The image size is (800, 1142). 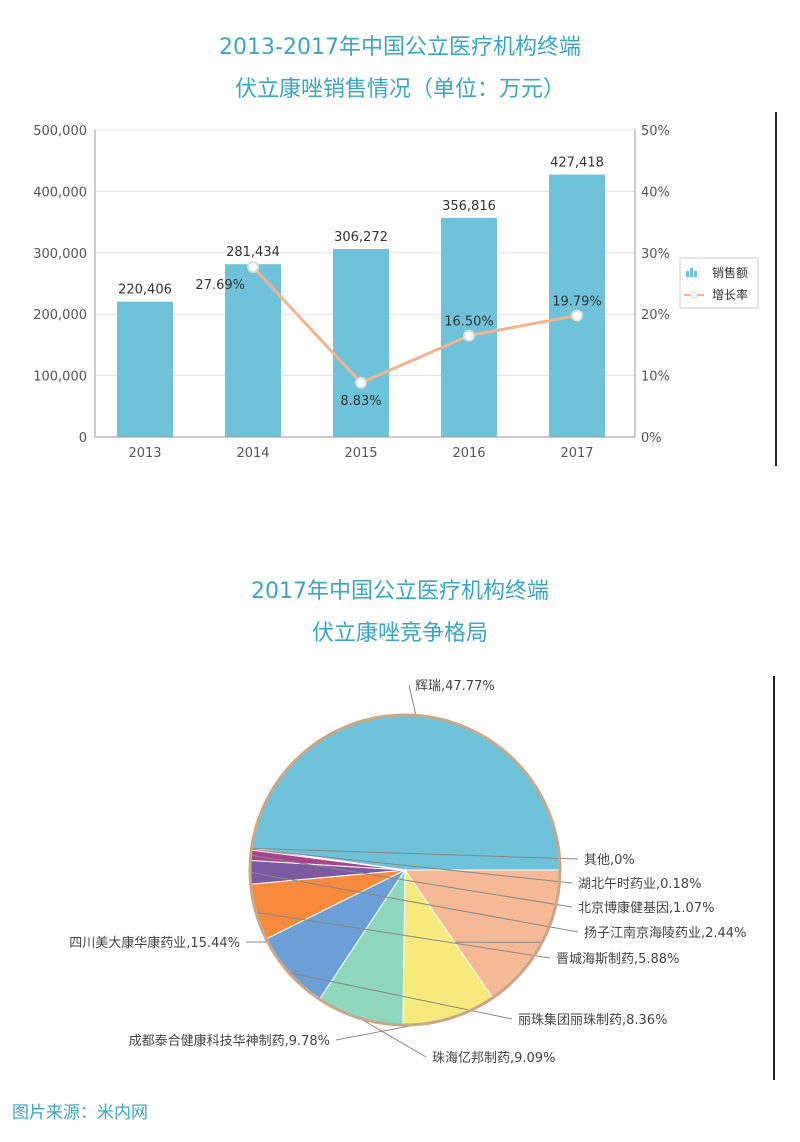 I want to click on slice-label: 珠海亿邦制药,9.09%, so click(x=493, y=1058).